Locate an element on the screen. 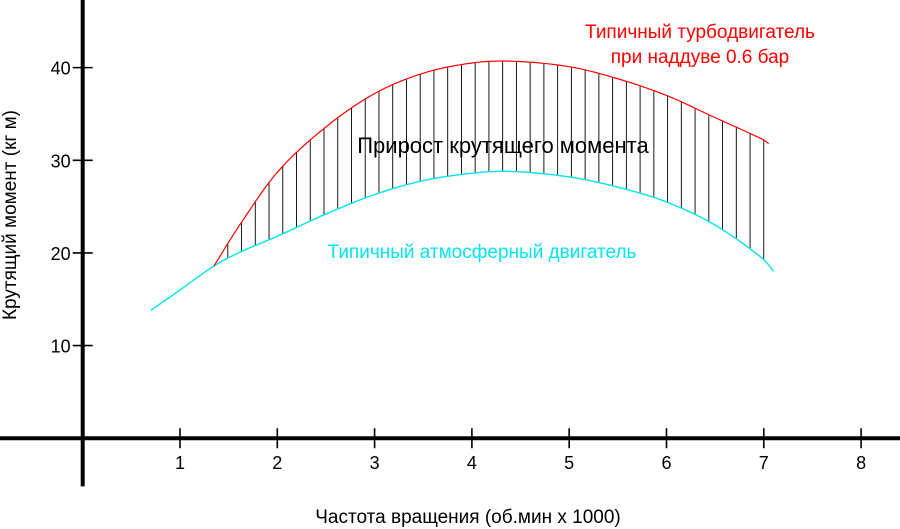 This screenshot has width=900, height=529. x-tick-label: 3 is located at coordinates (375, 463).